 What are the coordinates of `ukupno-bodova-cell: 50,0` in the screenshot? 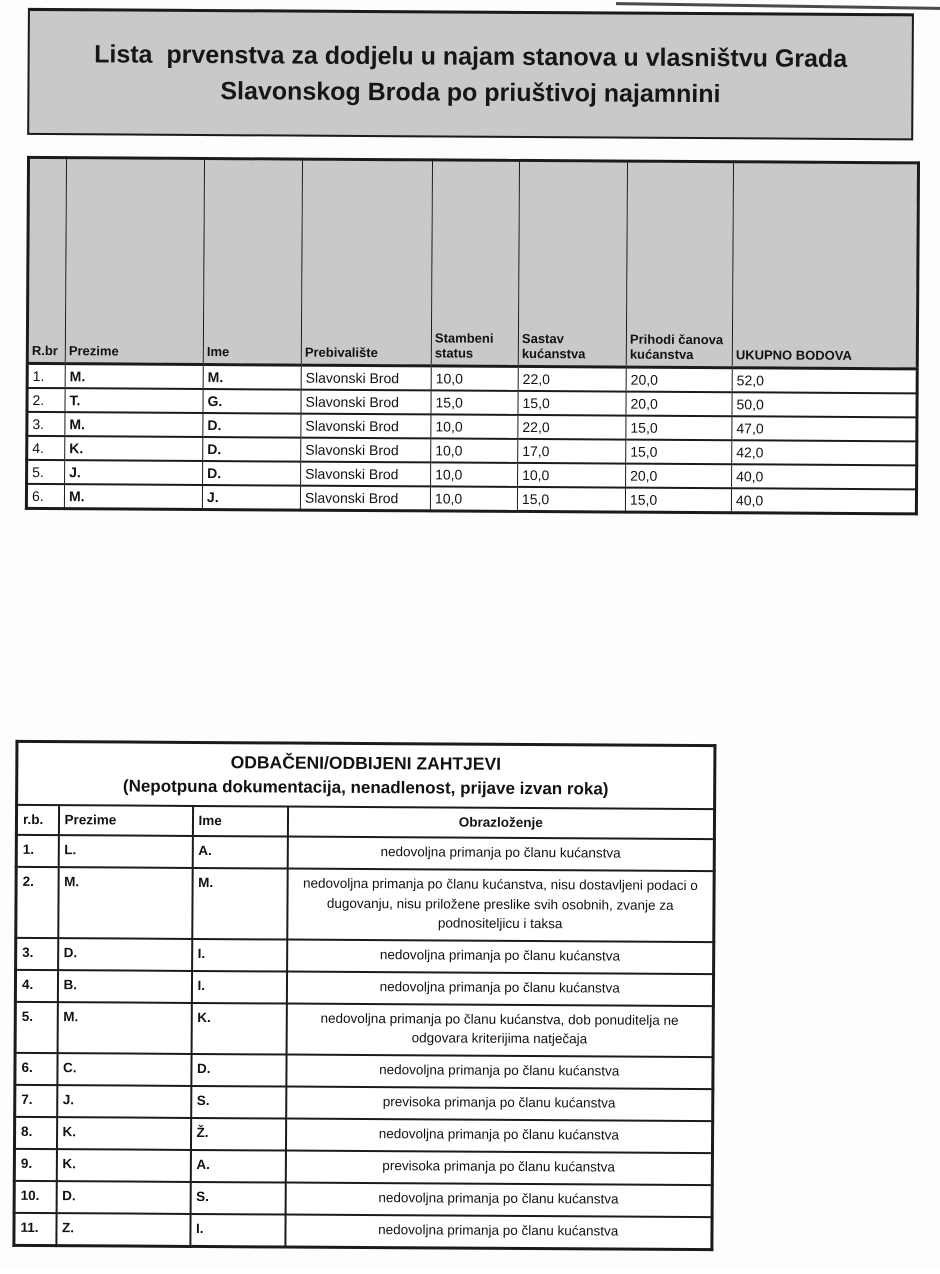 It's located at (824, 405).